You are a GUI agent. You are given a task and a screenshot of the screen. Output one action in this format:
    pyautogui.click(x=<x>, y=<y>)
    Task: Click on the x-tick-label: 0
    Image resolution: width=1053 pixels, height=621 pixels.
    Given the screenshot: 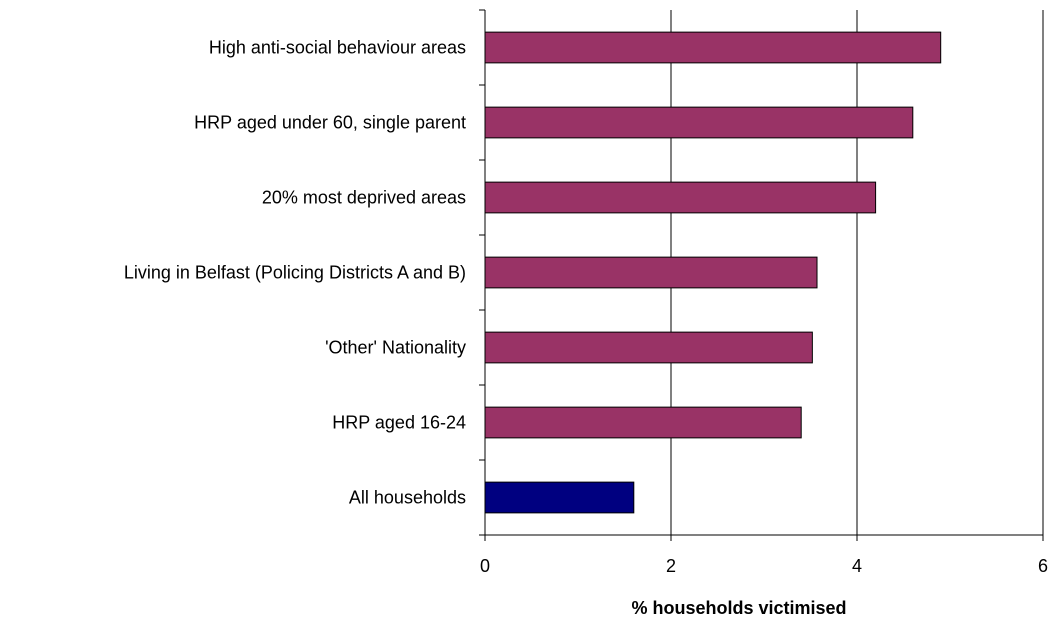 What is the action you would take?
    pyautogui.click(x=485, y=566)
    